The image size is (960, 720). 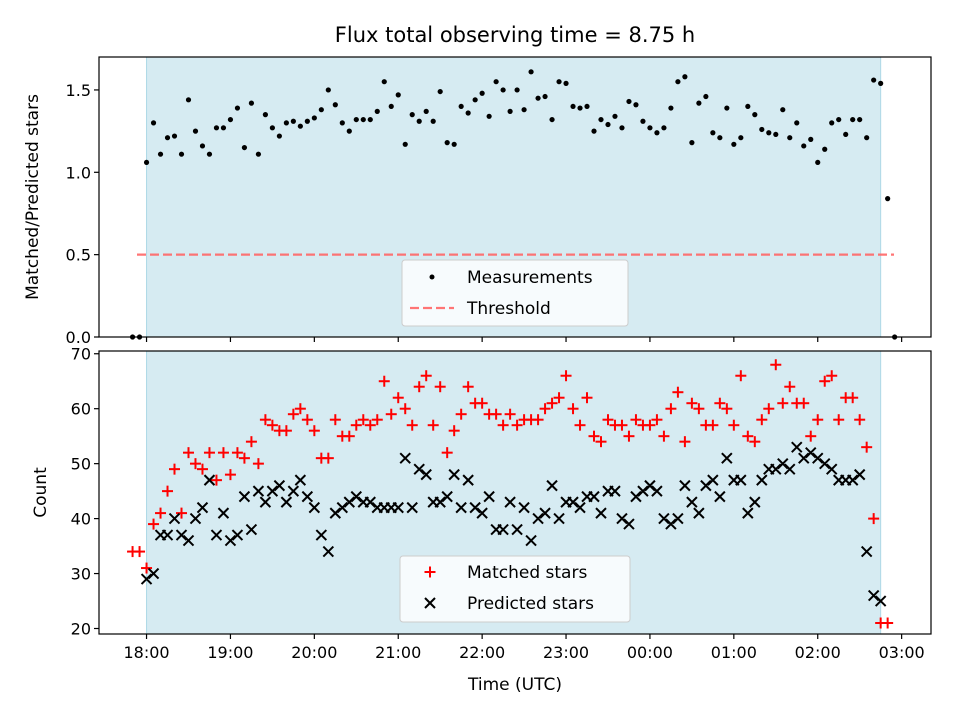 What do you see at coordinates (41, 492) in the screenshot?
I see `y-axis-label: Count` at bounding box center [41, 492].